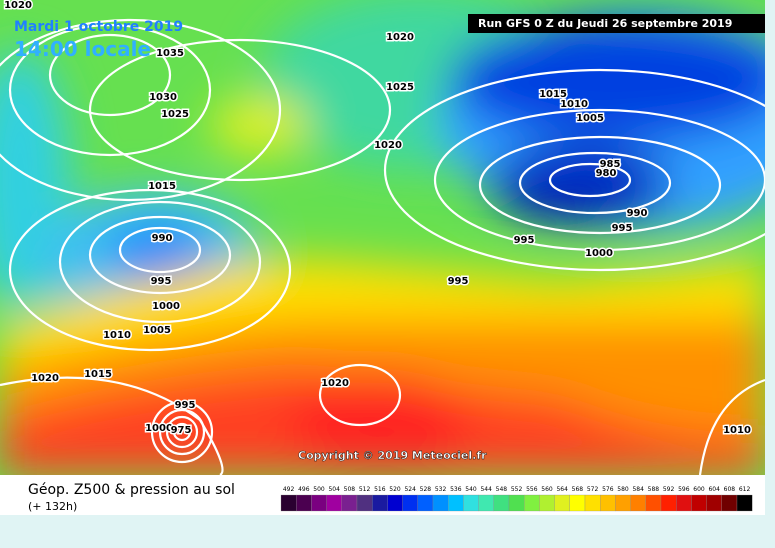 This screenshot has width=775, height=548. What do you see at coordinates (82, 49) in the screenshot?
I see `time-text: 14:00 locale` at bounding box center [82, 49].